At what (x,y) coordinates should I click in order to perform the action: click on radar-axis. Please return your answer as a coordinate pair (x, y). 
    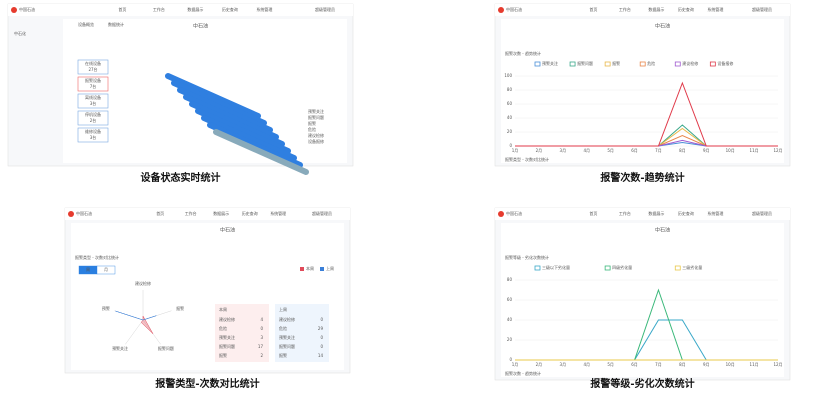
    Looking at the image, I should click on (134, 332).